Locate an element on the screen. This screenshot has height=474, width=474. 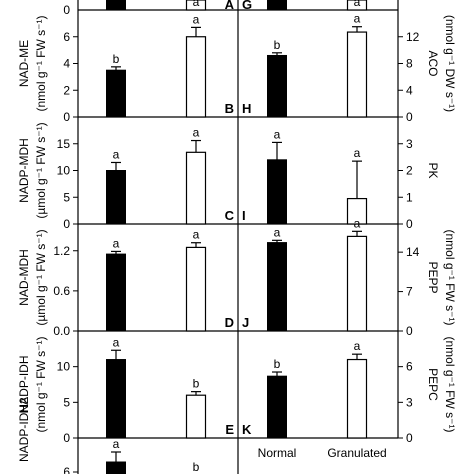
ytick-label-H-3: 12 is located at coordinates (413, 37).